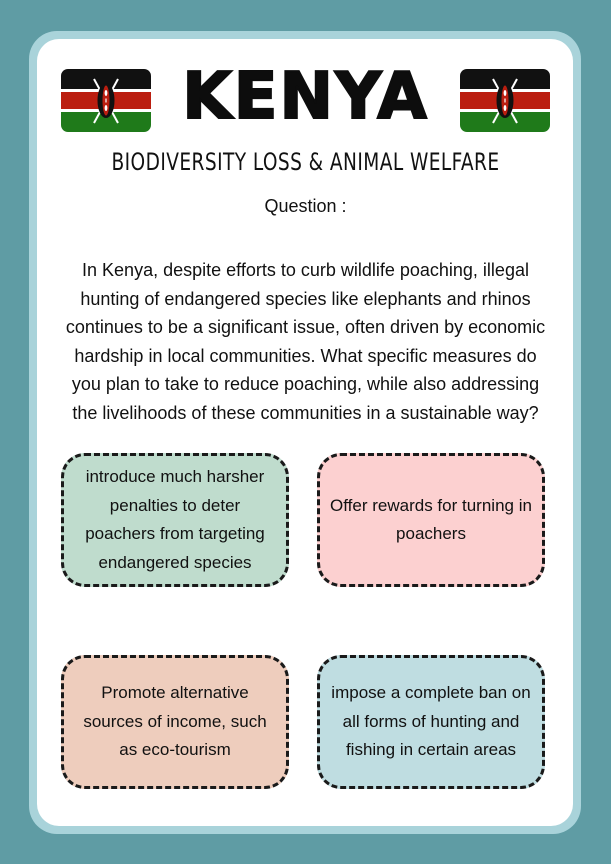 This screenshot has width=611, height=864. What do you see at coordinates (305, 206) in the screenshot?
I see `question-label: Question :` at bounding box center [305, 206].